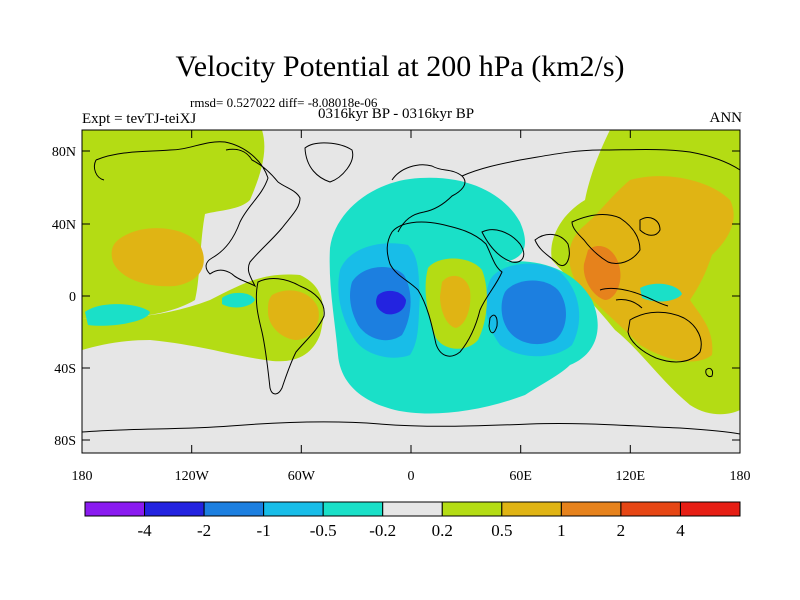 Image resolution: width=800 pixels, height=600 pixels. I want to click on lon-label: 60E, so click(520, 476).